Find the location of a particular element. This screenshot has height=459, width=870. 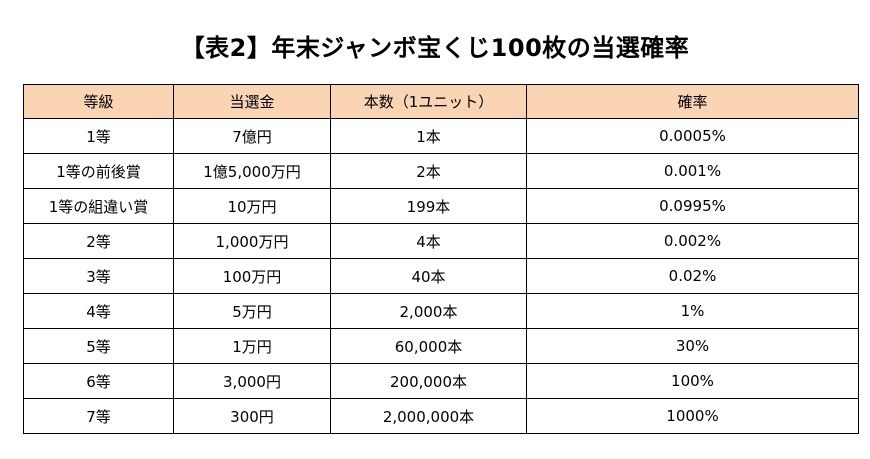

cell-prize: 100万円 is located at coordinates (252, 276).